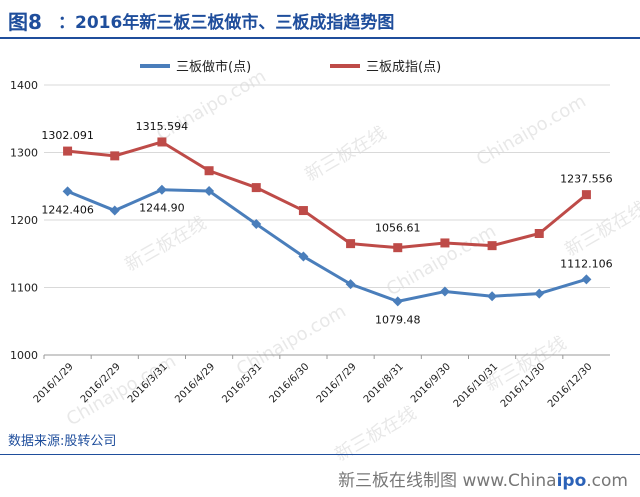 Image resolution: width=640 pixels, height=497 pixels. I want to click on x-tick-label: 2016/11/30, so click(523, 385).